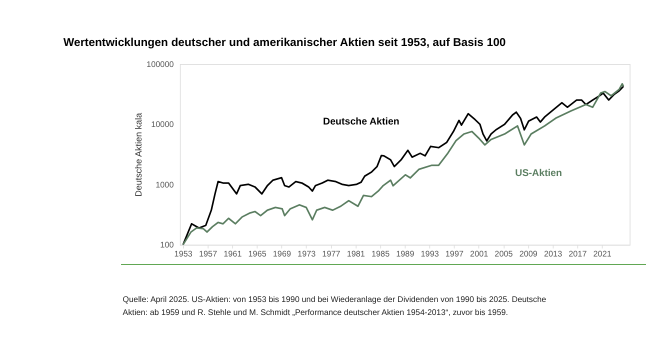 The height and width of the screenshot is (347, 655). What do you see at coordinates (331, 254) in the screenshot?
I see `x-tick-label: 1977` at bounding box center [331, 254].